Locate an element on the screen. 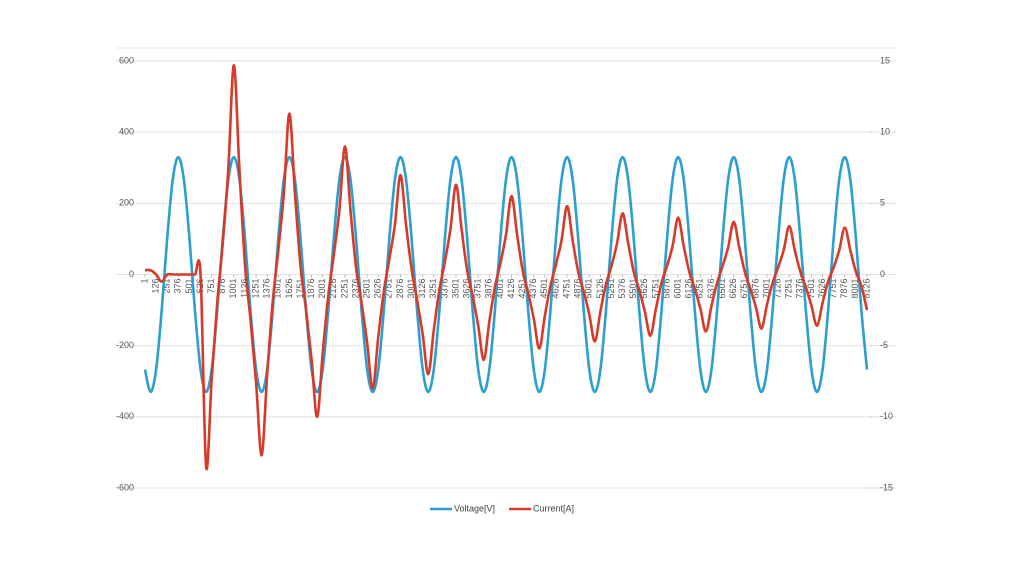 The width and height of the screenshot is (1024, 576). y2-tick-label: 10 is located at coordinates (885, 132).